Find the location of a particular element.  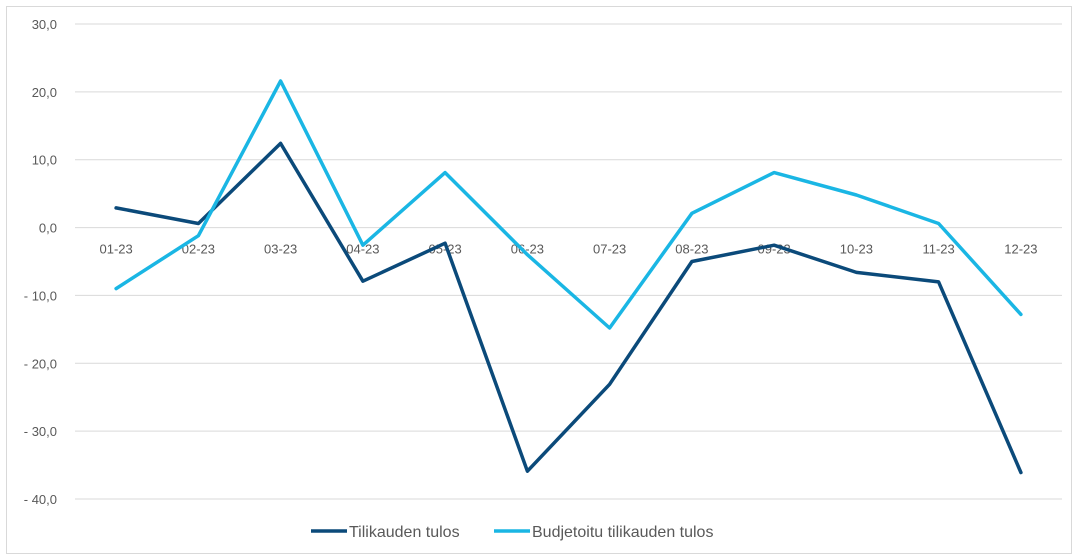

x-tick-label: 11-23 is located at coordinates (938, 249).